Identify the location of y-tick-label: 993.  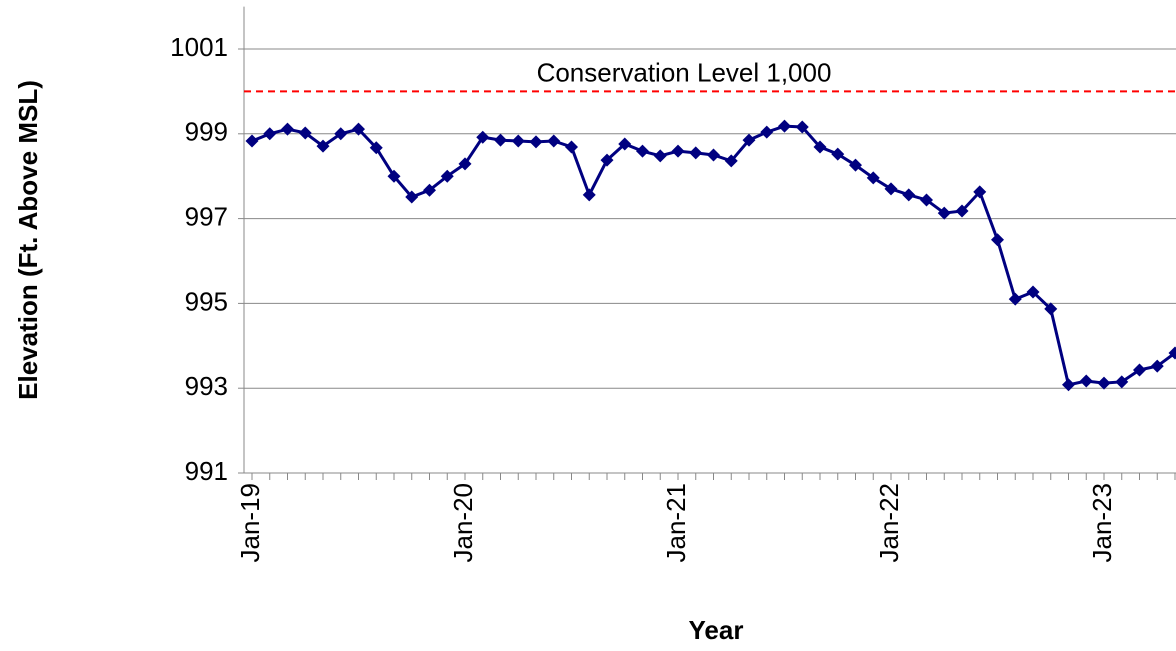
(206, 386).